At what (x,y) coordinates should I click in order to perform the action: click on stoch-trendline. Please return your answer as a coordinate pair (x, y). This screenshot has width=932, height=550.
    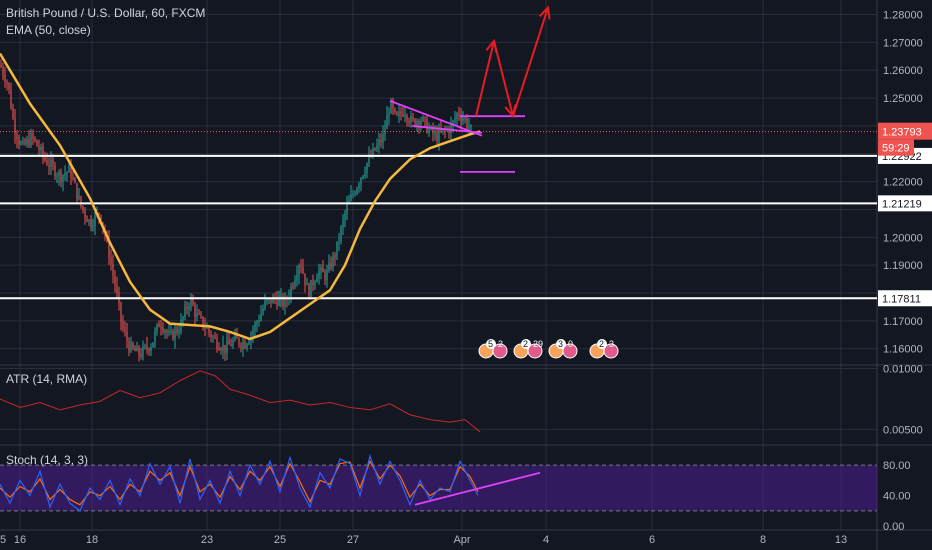
    Looking at the image, I should click on (477, 488).